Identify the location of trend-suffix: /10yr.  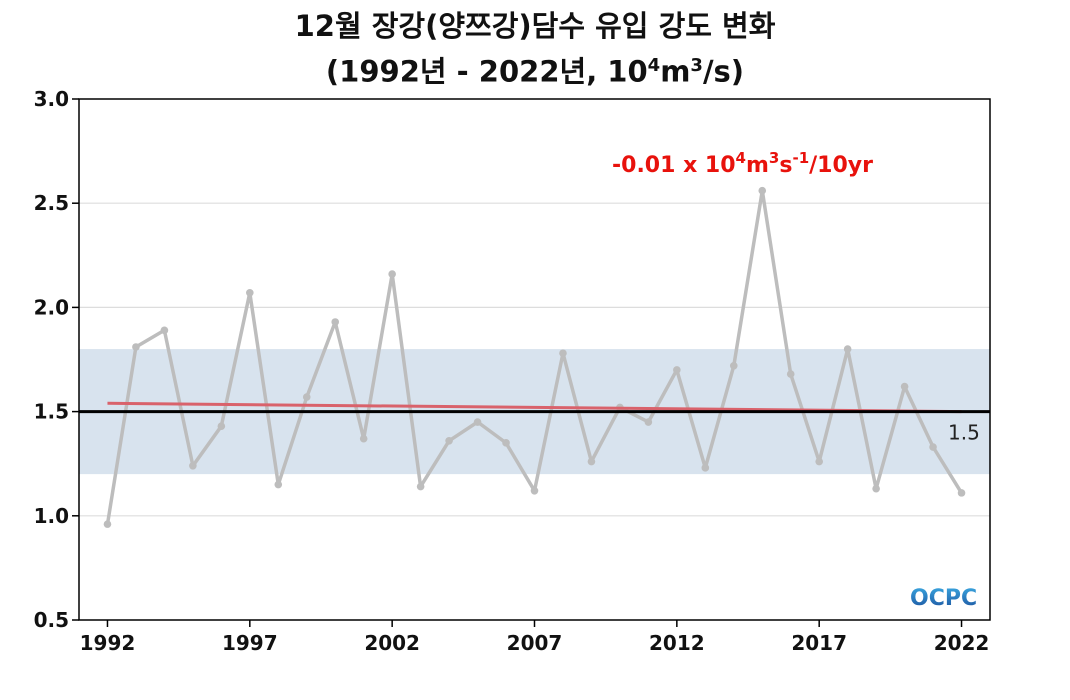
(841, 165).